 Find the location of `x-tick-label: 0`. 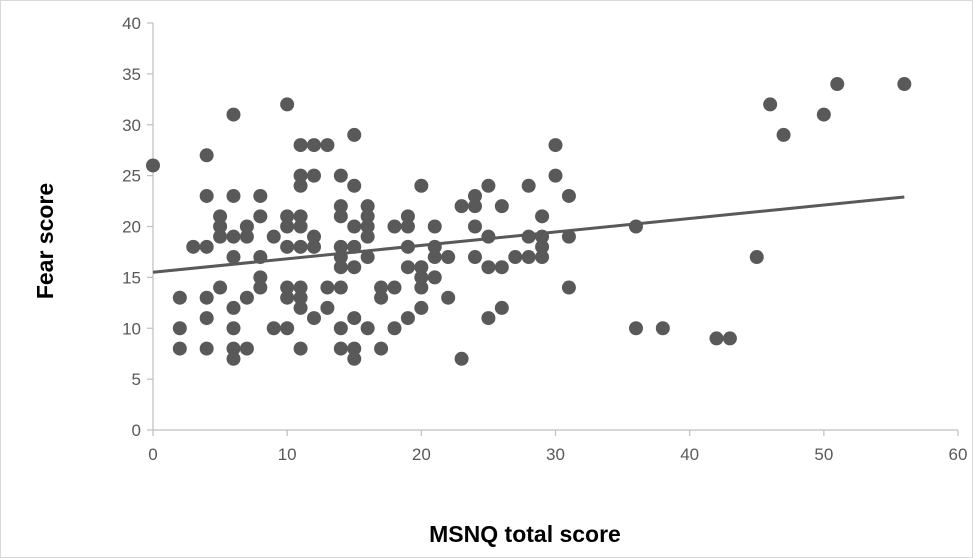

x-tick-label: 0 is located at coordinates (152, 454).